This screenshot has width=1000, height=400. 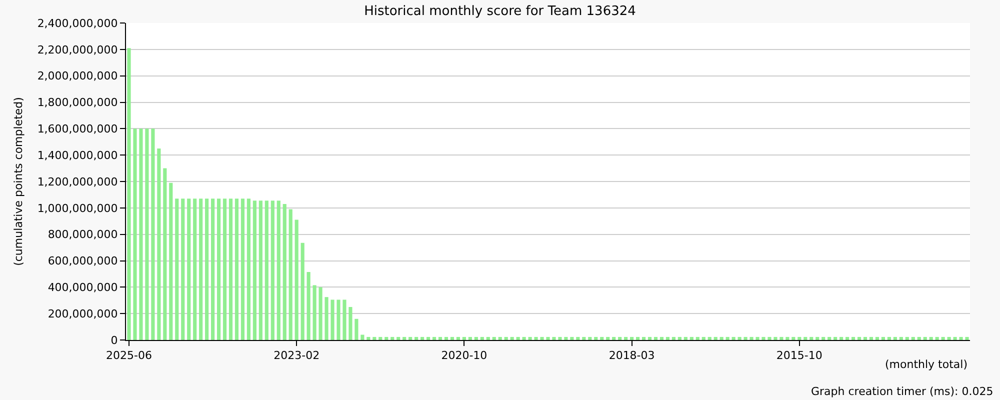 I want to click on chart-title: Historical monthly score for Team 136324, so click(x=500, y=12).